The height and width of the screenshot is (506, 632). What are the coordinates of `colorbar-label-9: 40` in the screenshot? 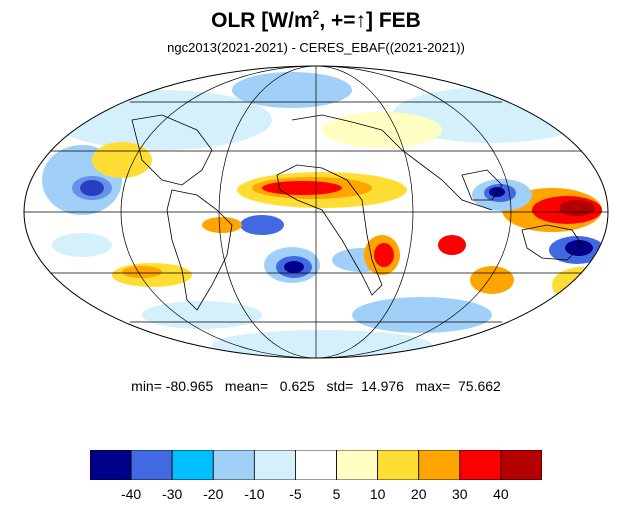 It's located at (501, 494).